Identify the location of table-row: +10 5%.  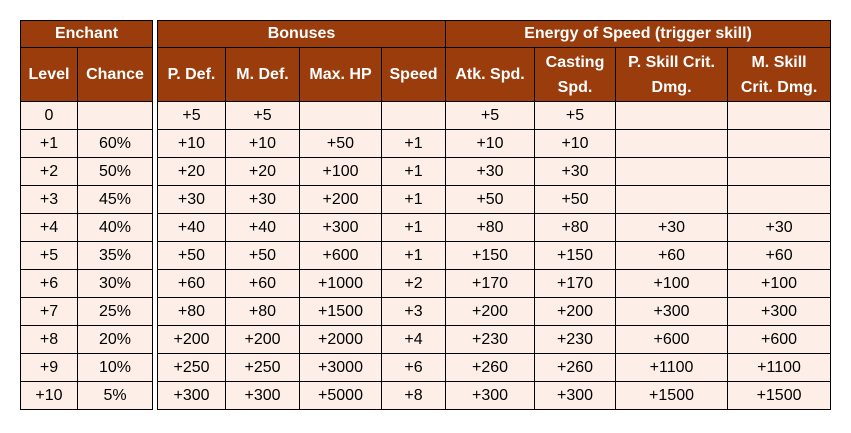
(86, 395).